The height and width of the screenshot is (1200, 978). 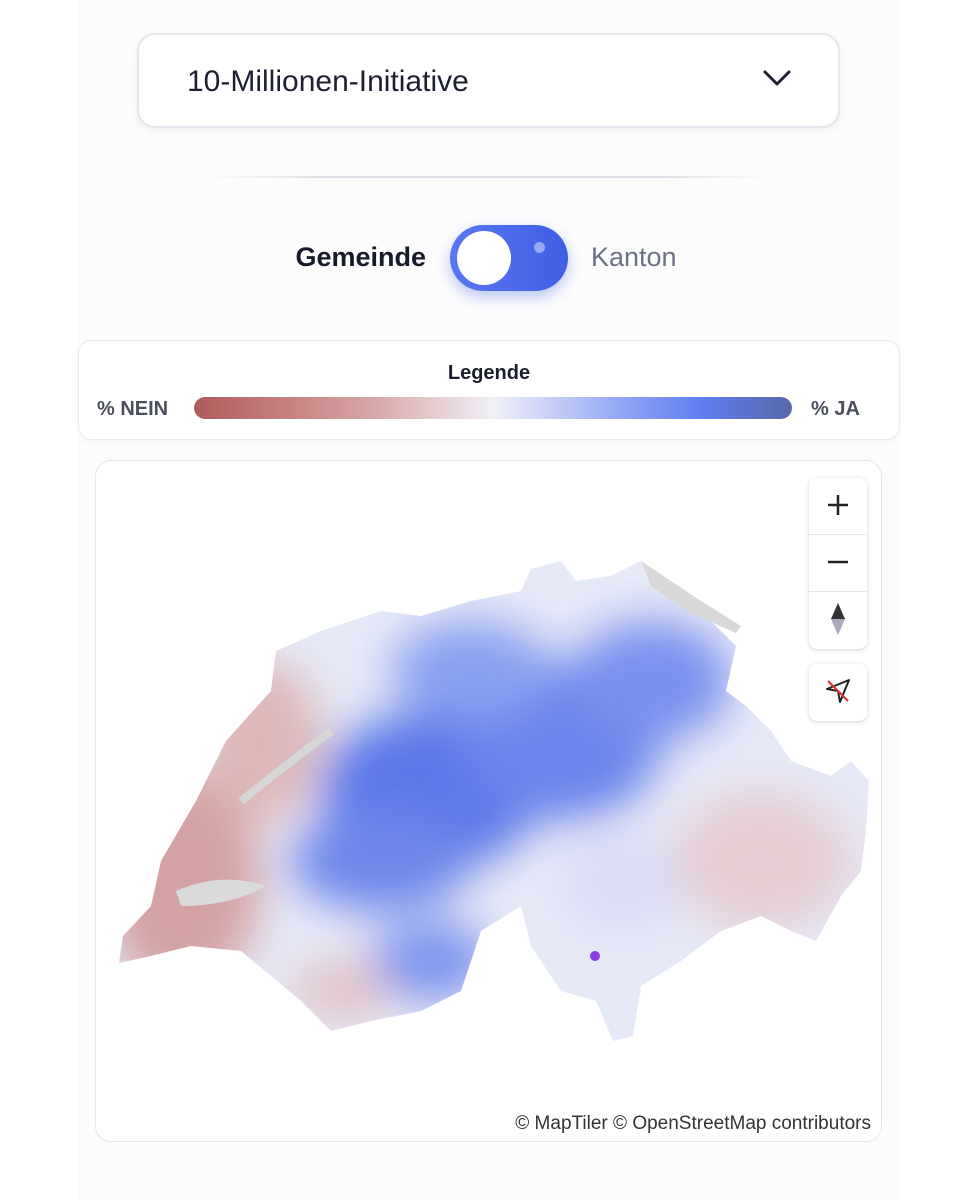 What do you see at coordinates (360, 257) in the screenshot?
I see `toggle-label-left: Gemeinde` at bounding box center [360, 257].